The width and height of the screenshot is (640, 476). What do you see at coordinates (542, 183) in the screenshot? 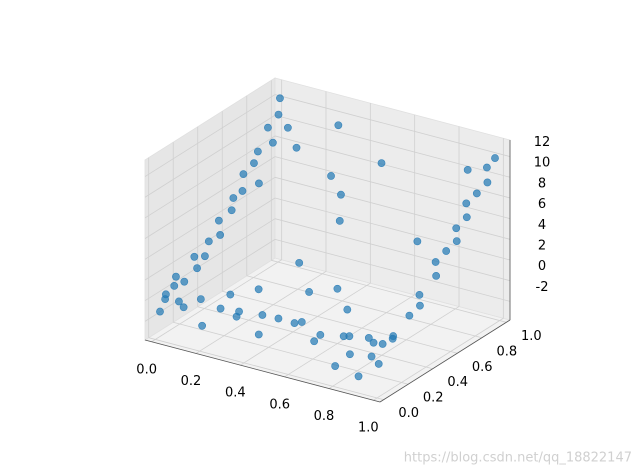
I see `z-tick-label: 8` at bounding box center [542, 183].